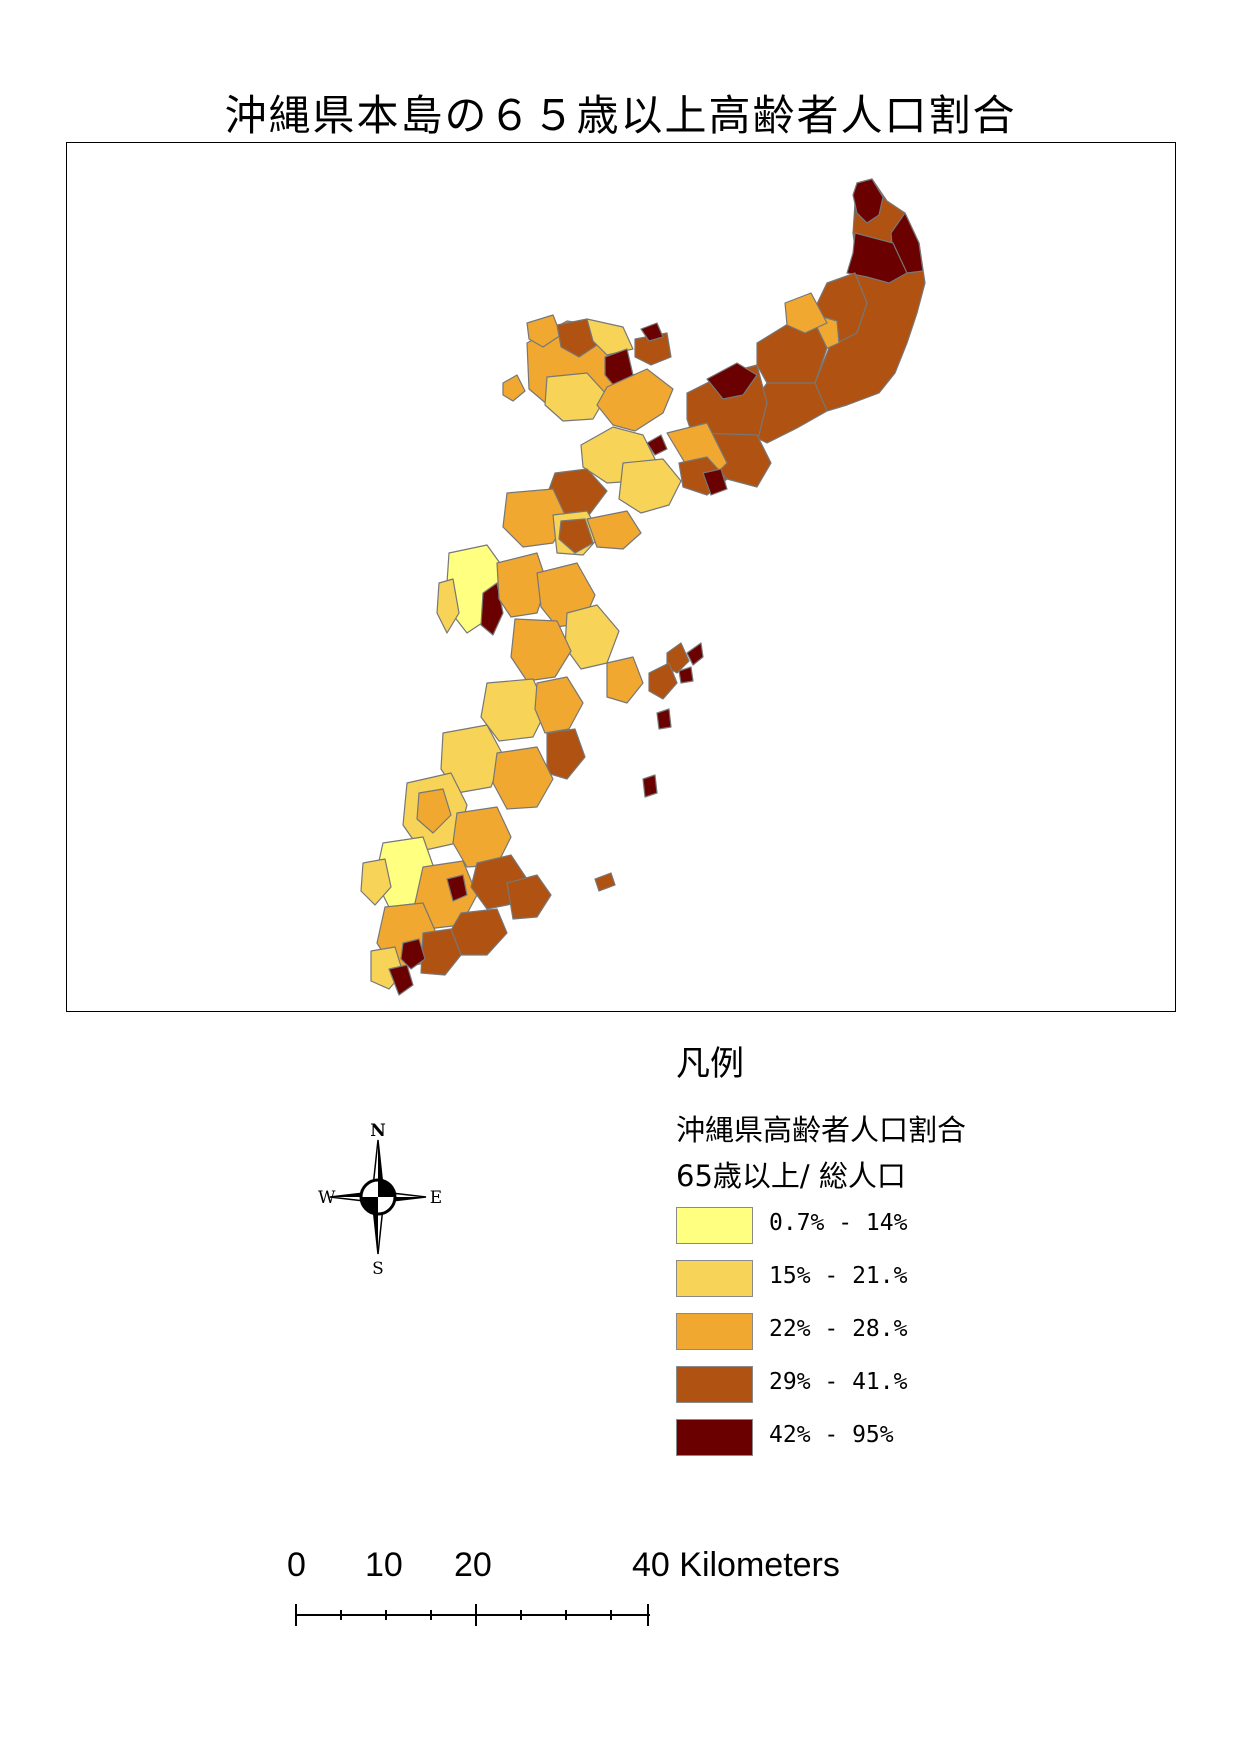 The height and width of the screenshot is (1755, 1241). I want to click on region-kin, so click(650, 486).